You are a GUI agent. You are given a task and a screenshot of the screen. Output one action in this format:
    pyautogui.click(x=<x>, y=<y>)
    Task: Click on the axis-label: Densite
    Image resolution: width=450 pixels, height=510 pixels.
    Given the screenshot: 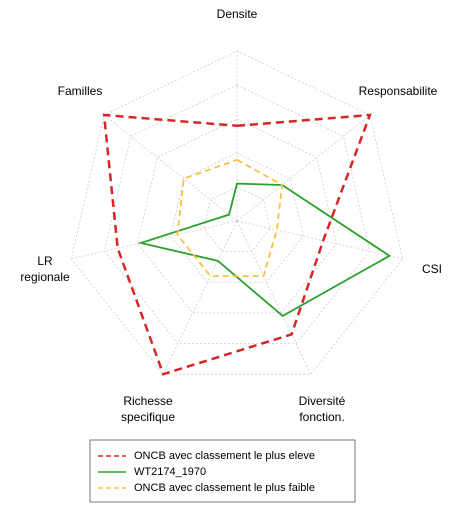 What is the action you would take?
    pyautogui.click(x=237, y=14)
    